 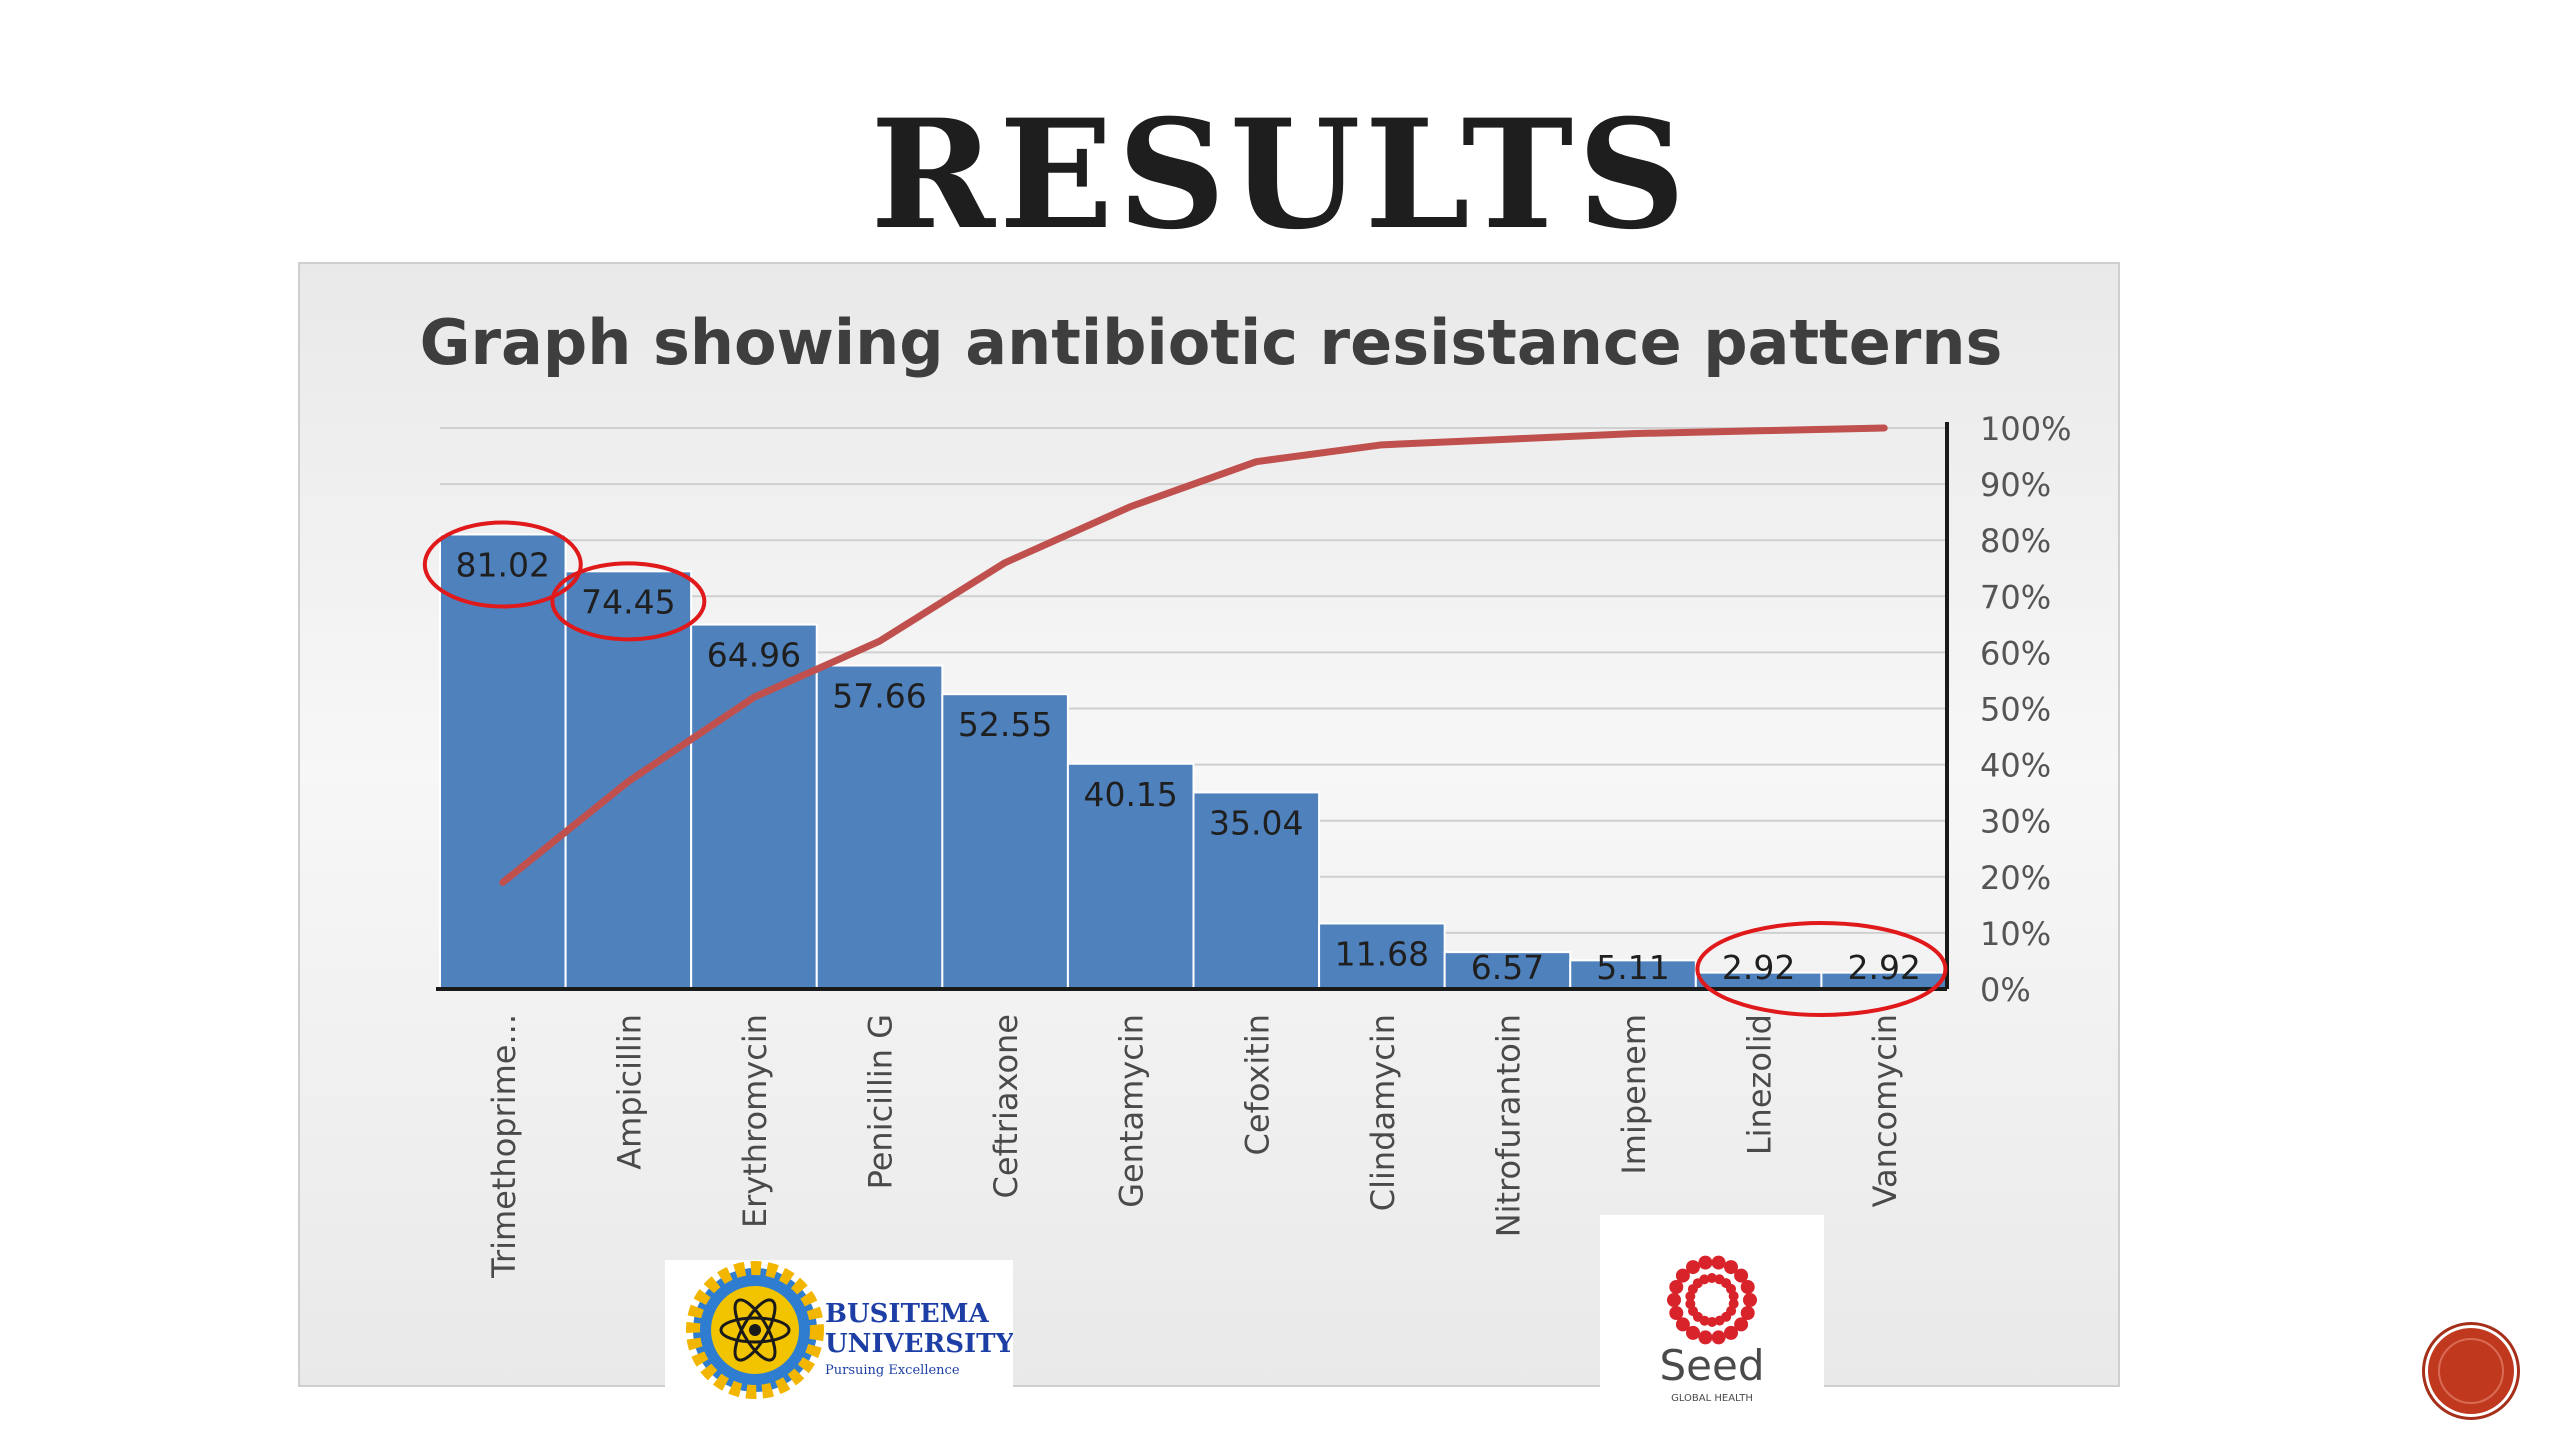 What do you see at coordinates (2015, 597) in the screenshot?
I see `secondary-axis-tick: 70%` at bounding box center [2015, 597].